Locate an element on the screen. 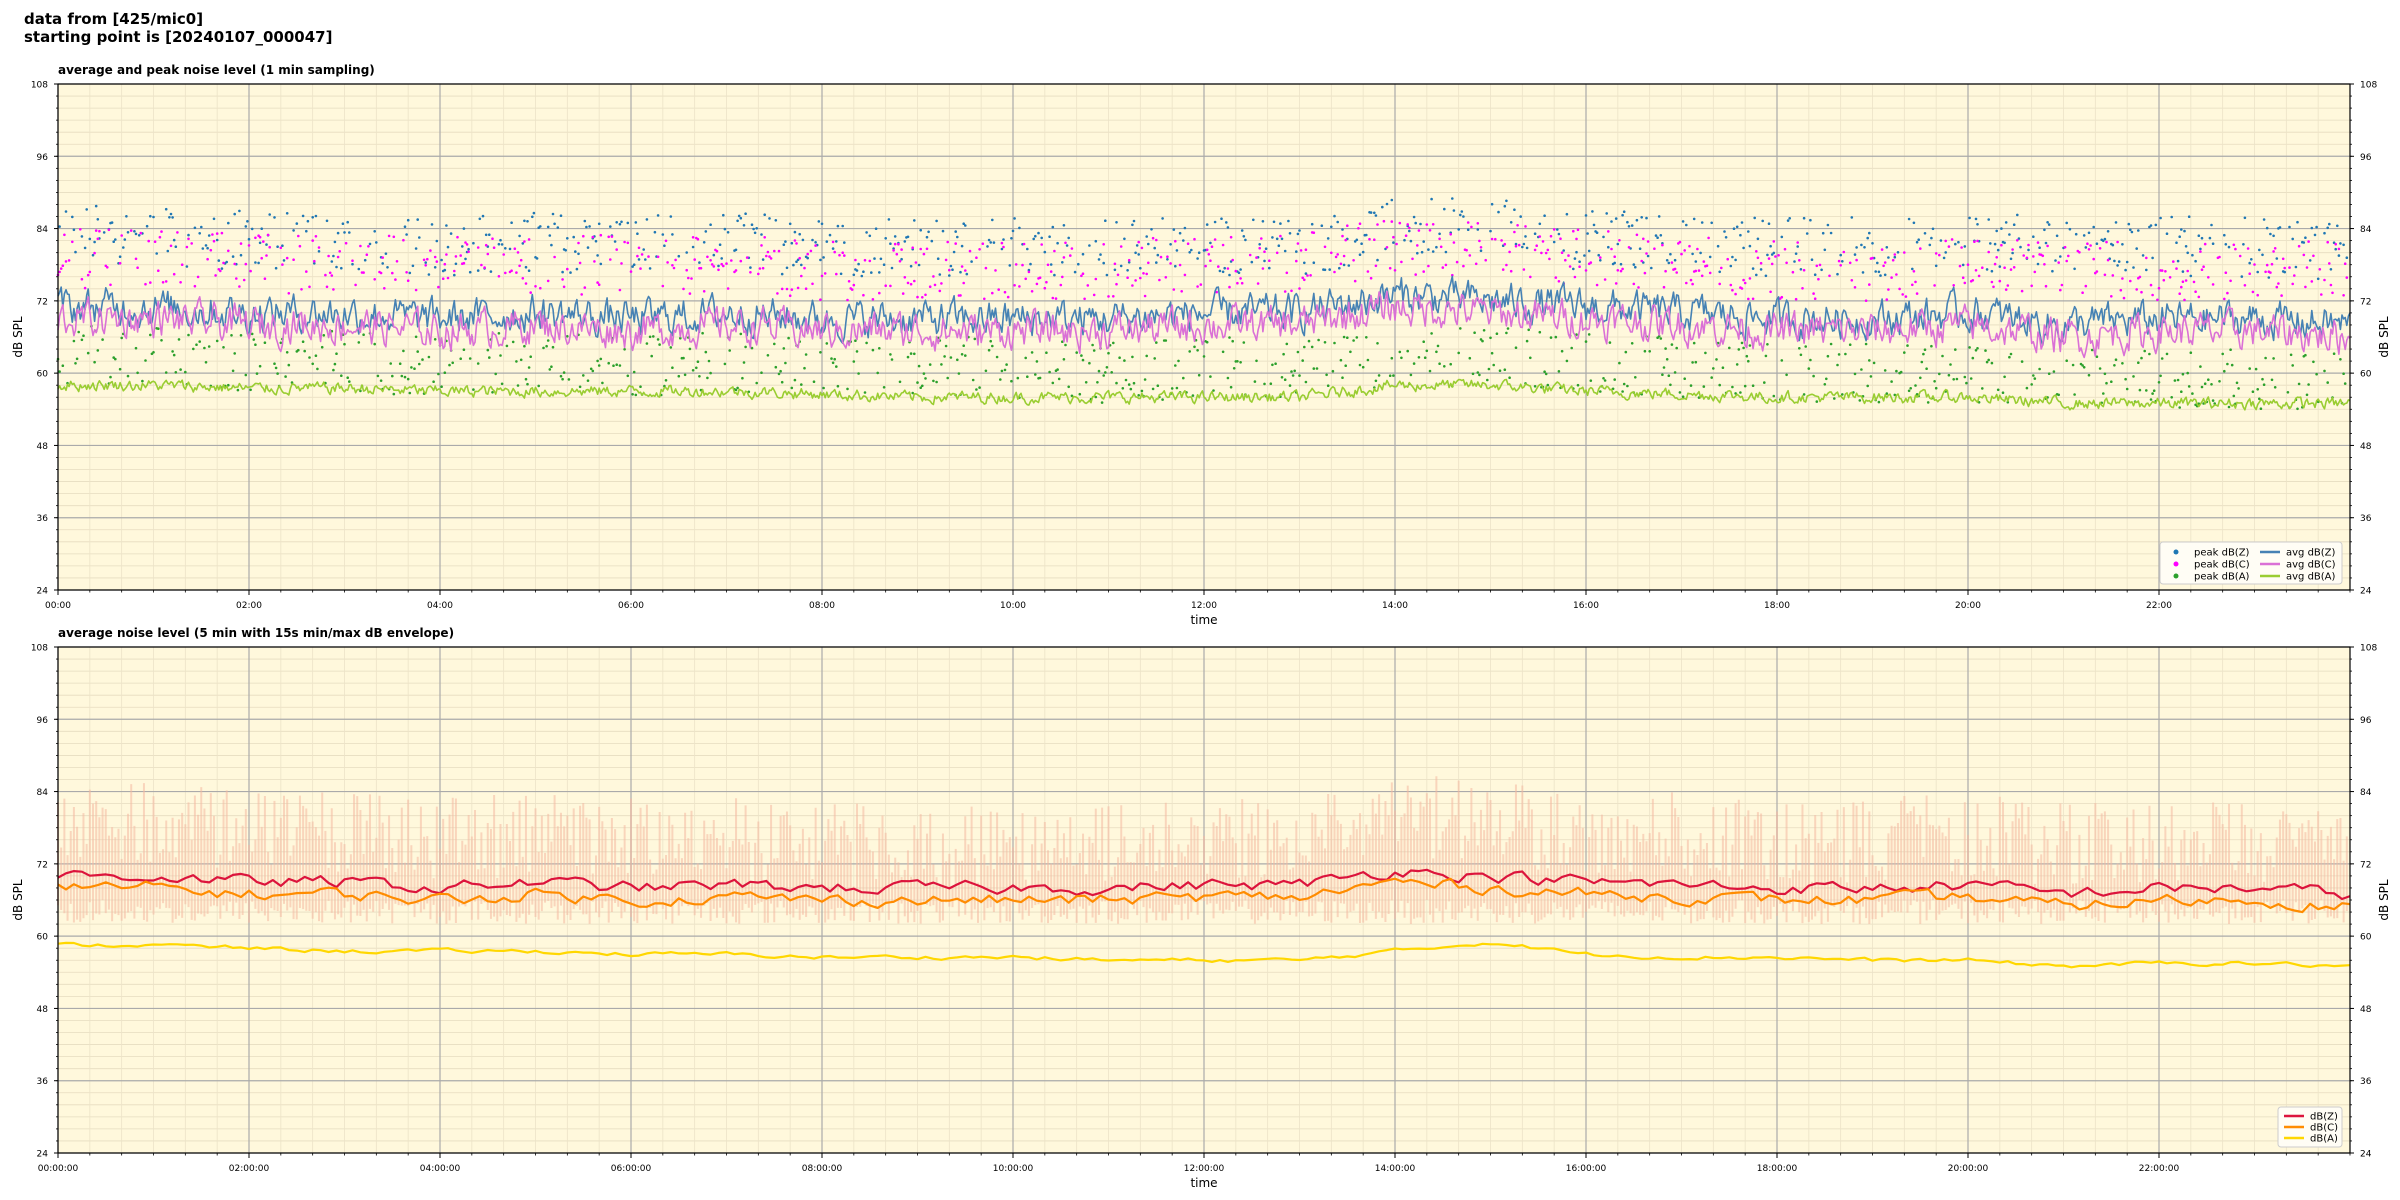  x-tick-label: 18:00 is located at coordinates (1777, 606).